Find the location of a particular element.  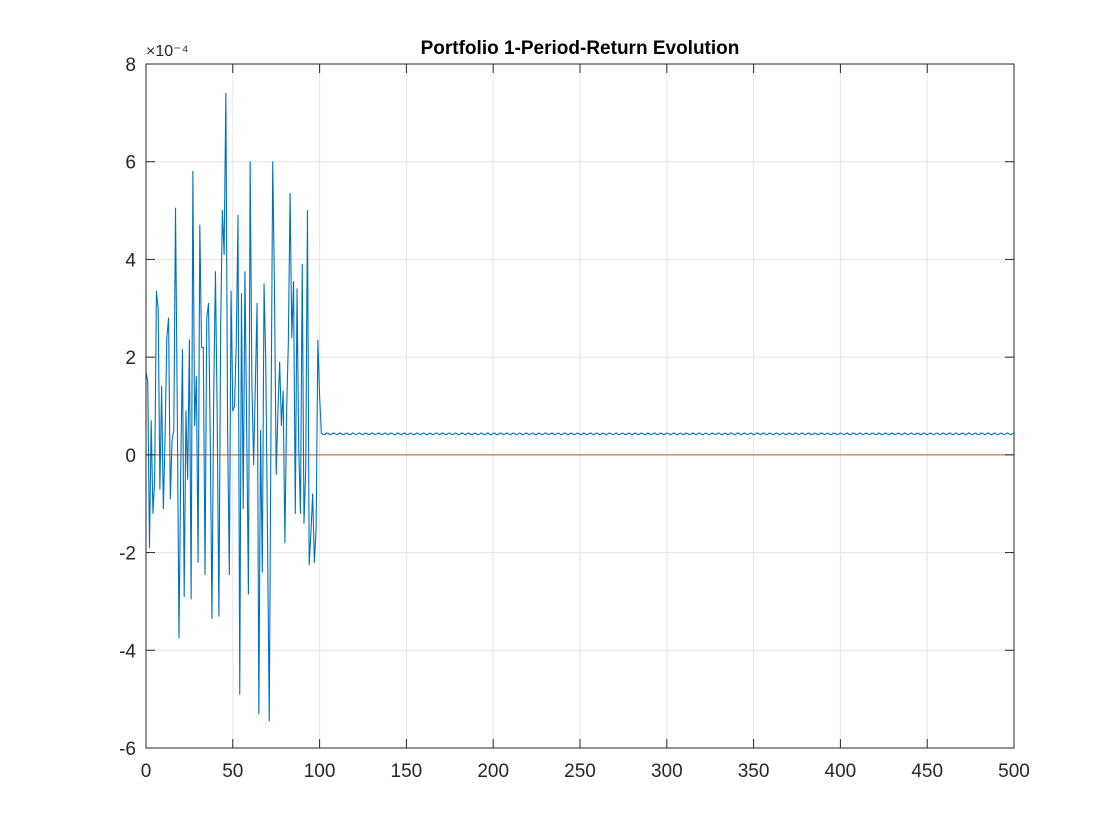

x-tick-label: 300 is located at coordinates (667, 771).